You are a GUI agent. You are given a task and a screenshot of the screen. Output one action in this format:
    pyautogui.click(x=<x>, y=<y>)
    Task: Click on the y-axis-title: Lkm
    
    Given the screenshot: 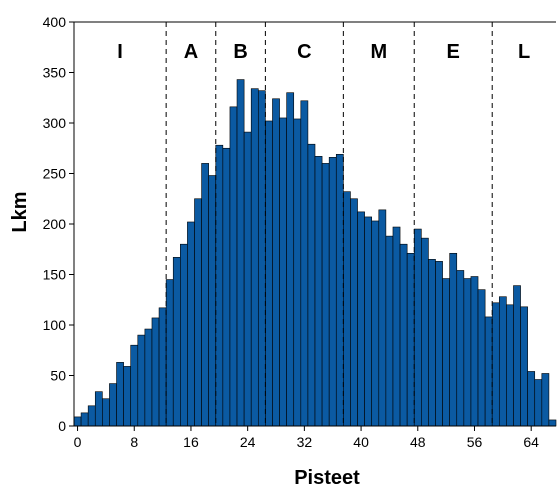 What is the action you would take?
    pyautogui.click(x=20, y=211)
    